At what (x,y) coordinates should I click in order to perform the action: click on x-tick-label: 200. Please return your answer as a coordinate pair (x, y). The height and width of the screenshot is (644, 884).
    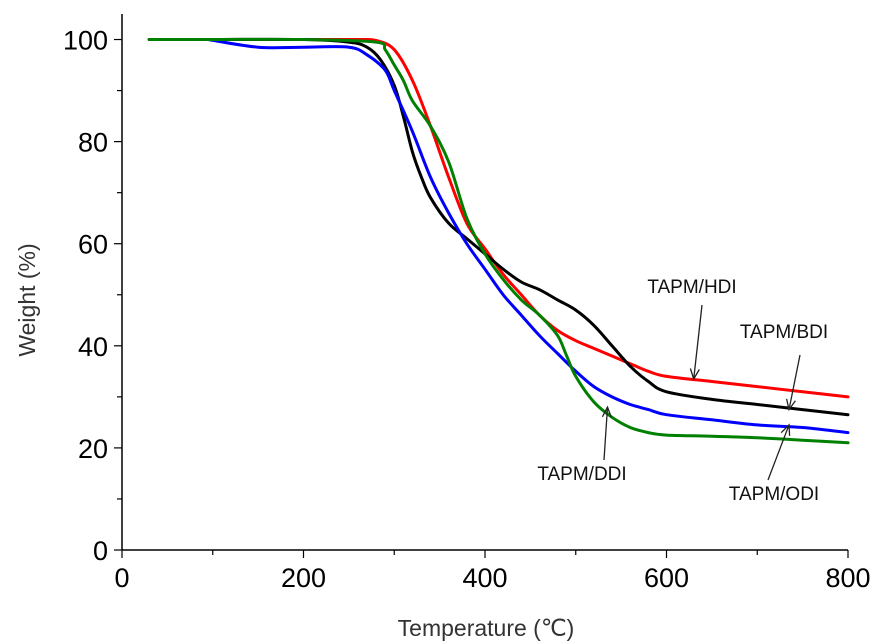
    Looking at the image, I should click on (303, 578).